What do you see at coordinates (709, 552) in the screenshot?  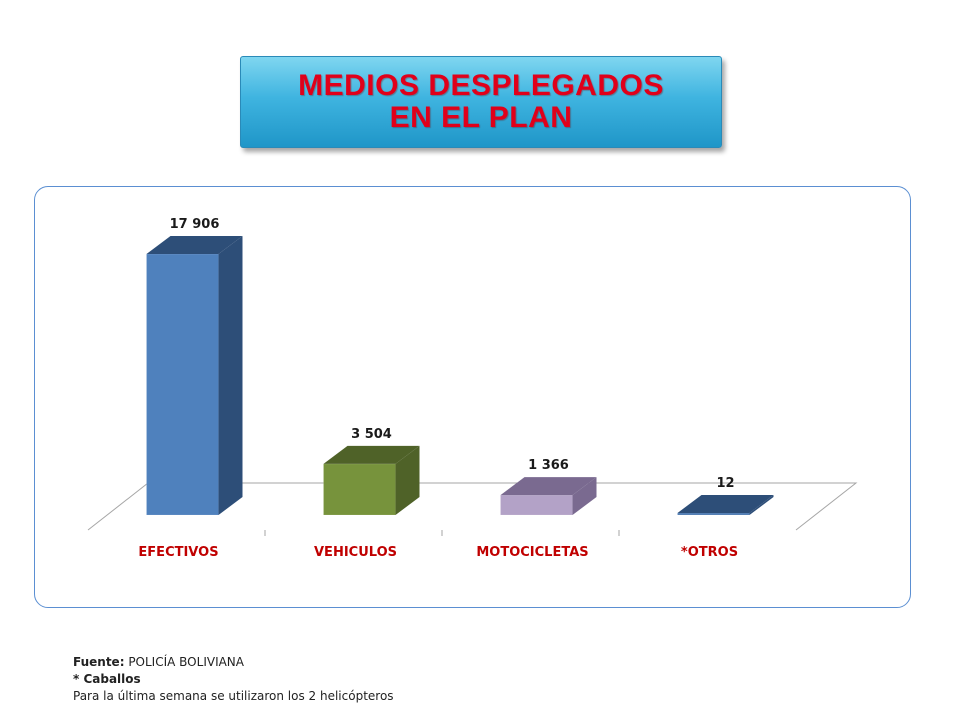 I see `category-label-3: *OTROS` at bounding box center [709, 552].